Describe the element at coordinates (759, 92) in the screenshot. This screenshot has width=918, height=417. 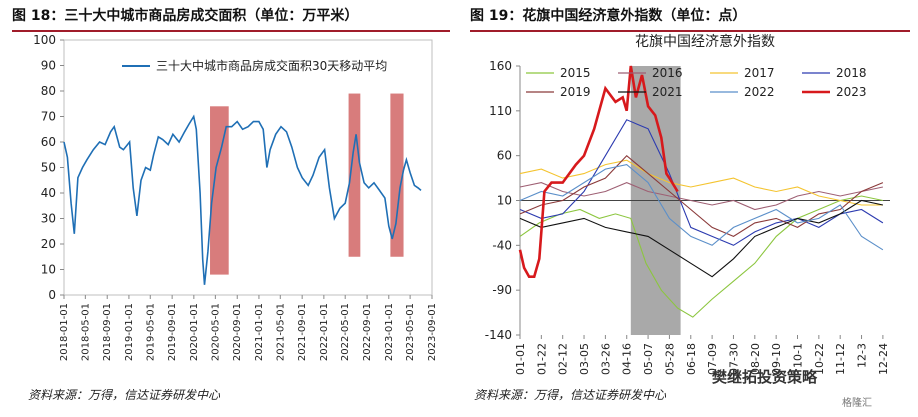
I see `legend-label-2022: 2022` at that location.